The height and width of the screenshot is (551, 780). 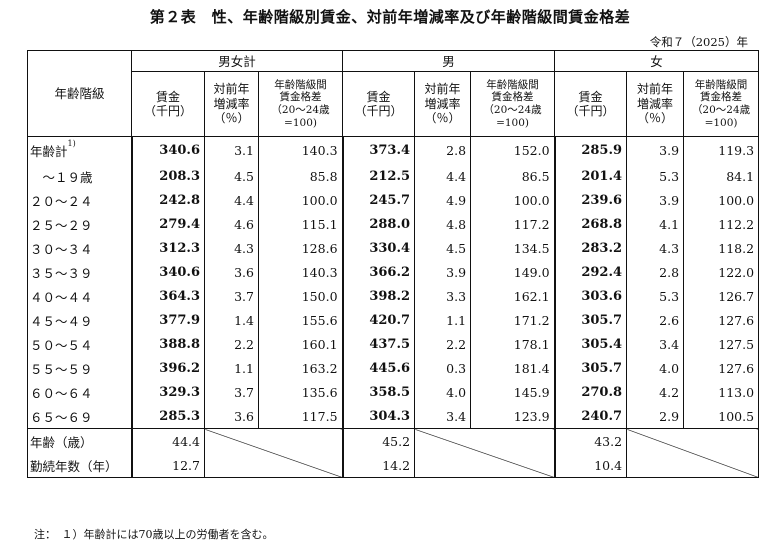 I want to click on wage-cell-total: 377.9, so click(x=167, y=320).